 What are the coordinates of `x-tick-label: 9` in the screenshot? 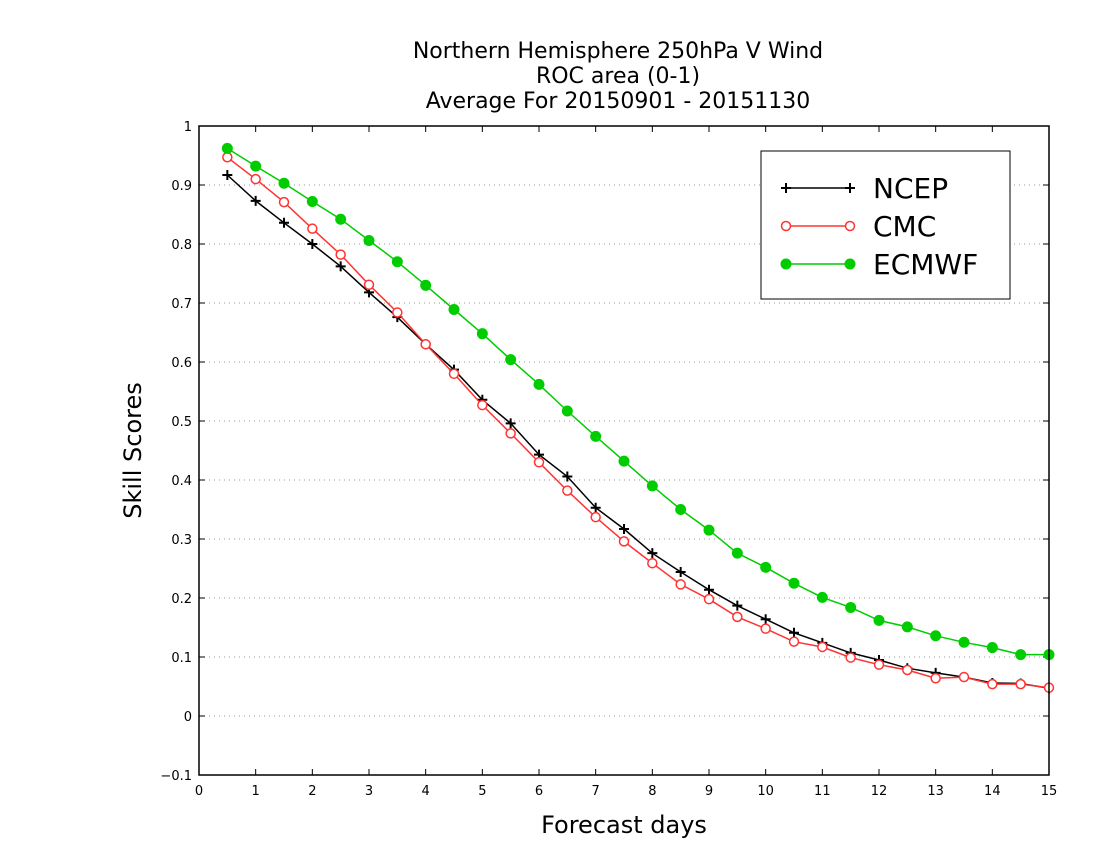 It's located at (709, 791).